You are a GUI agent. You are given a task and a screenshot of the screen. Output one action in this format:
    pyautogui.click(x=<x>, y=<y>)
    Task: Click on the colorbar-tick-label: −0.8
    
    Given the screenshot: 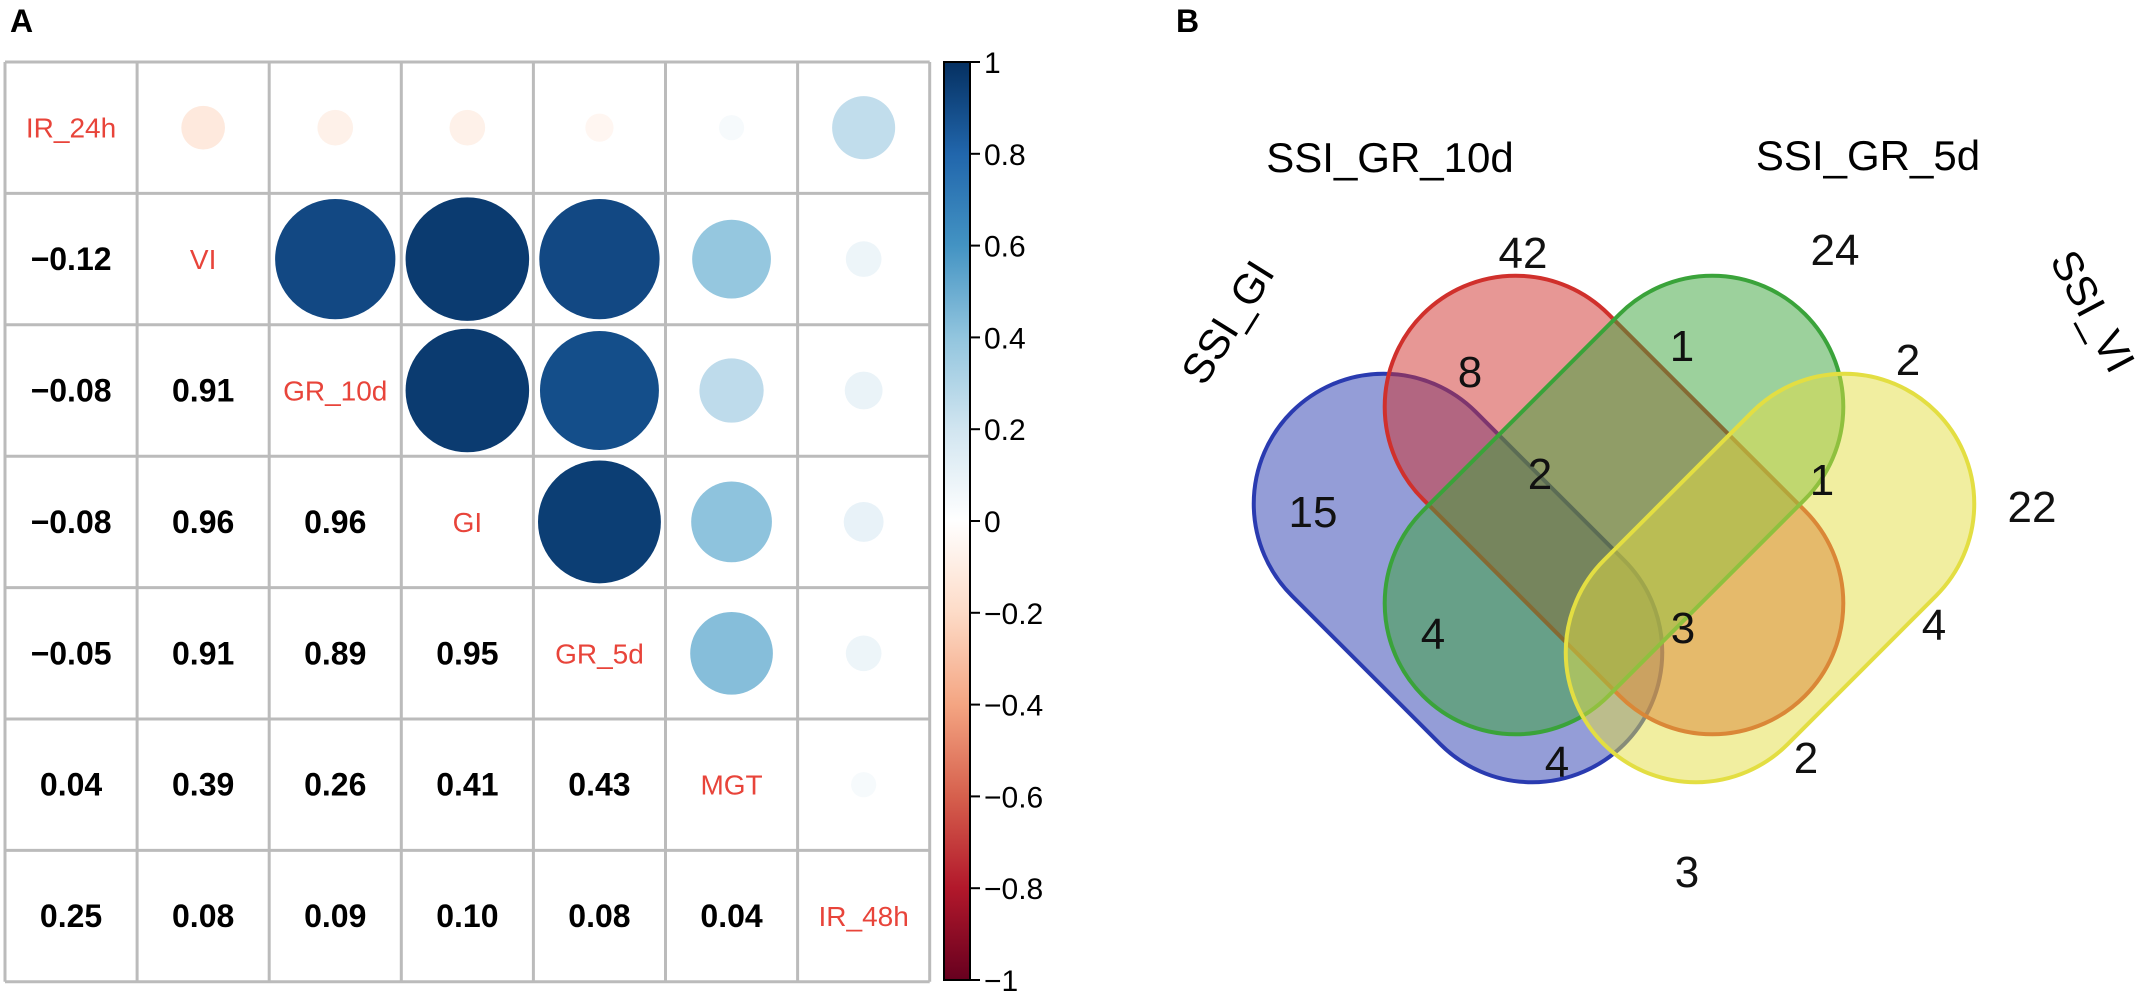 What is the action you would take?
    pyautogui.click(x=1013, y=889)
    